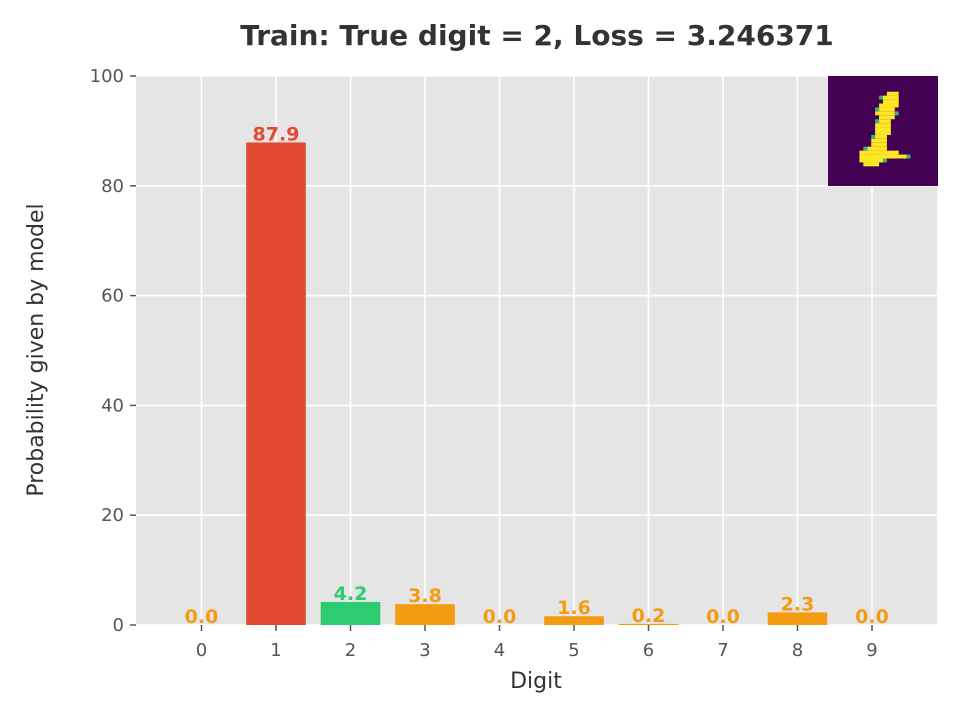  What do you see at coordinates (537, 35) in the screenshot?
I see `chart-title: Train: True digit = 2, Loss = 3.246371` at bounding box center [537, 35].